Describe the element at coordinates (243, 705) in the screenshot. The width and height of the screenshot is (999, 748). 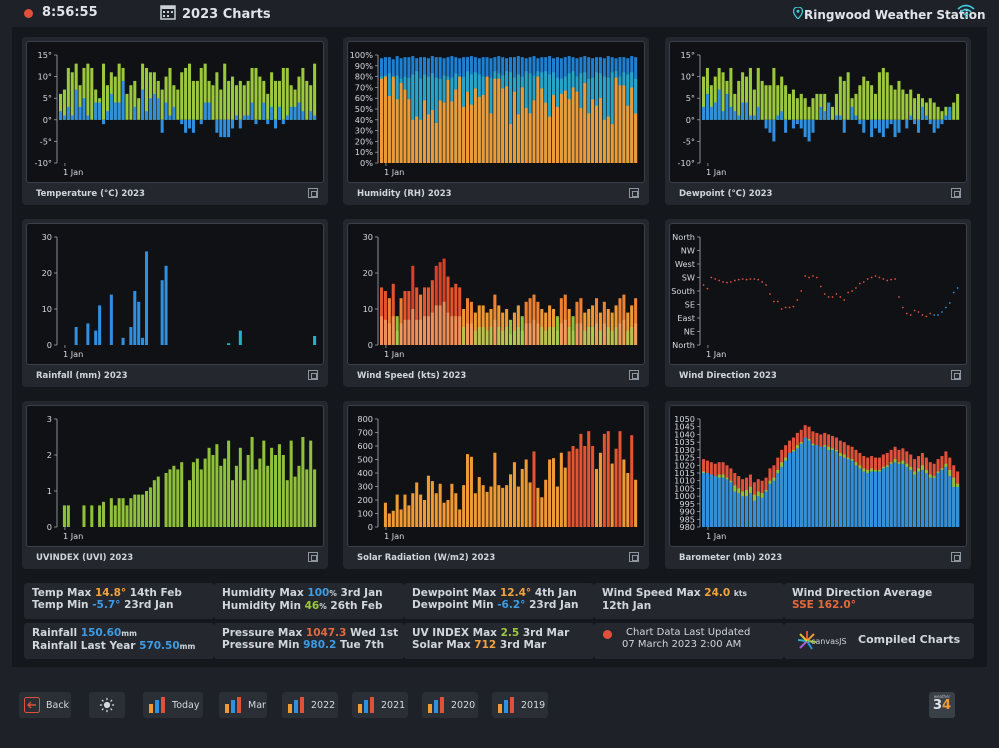
I see `month-button: Mar` at that location.